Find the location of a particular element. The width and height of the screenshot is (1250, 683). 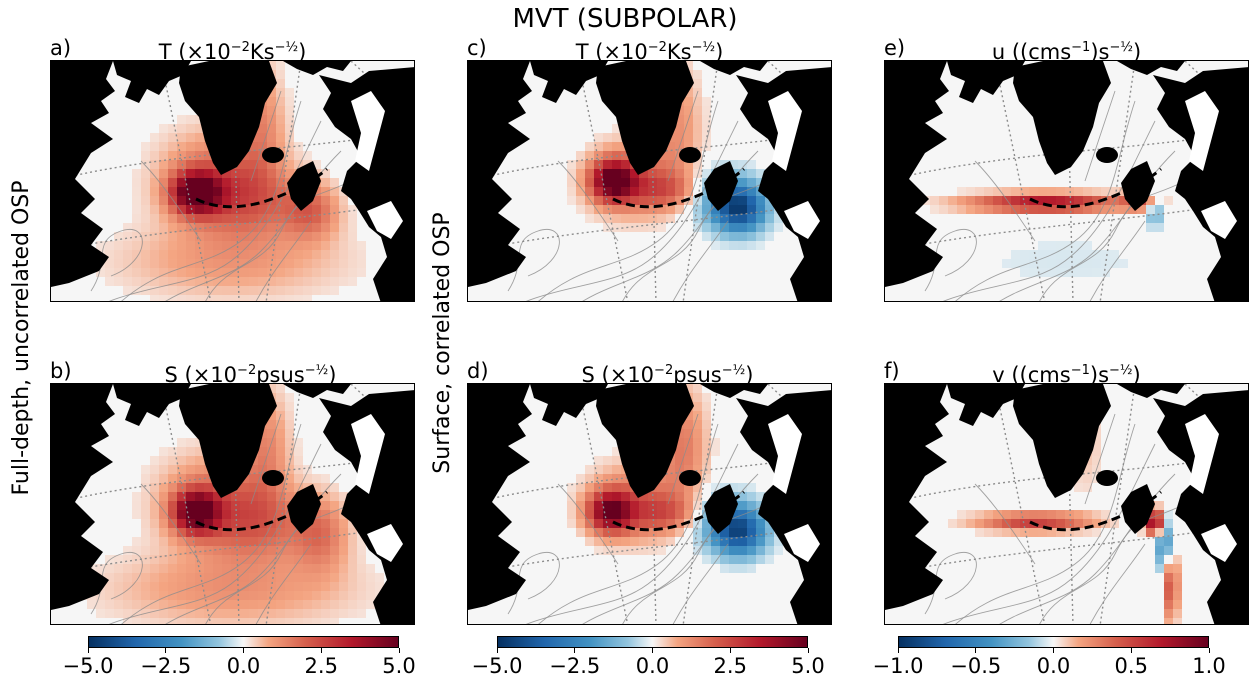

osnap-section-line is located at coordinates (261, 511).